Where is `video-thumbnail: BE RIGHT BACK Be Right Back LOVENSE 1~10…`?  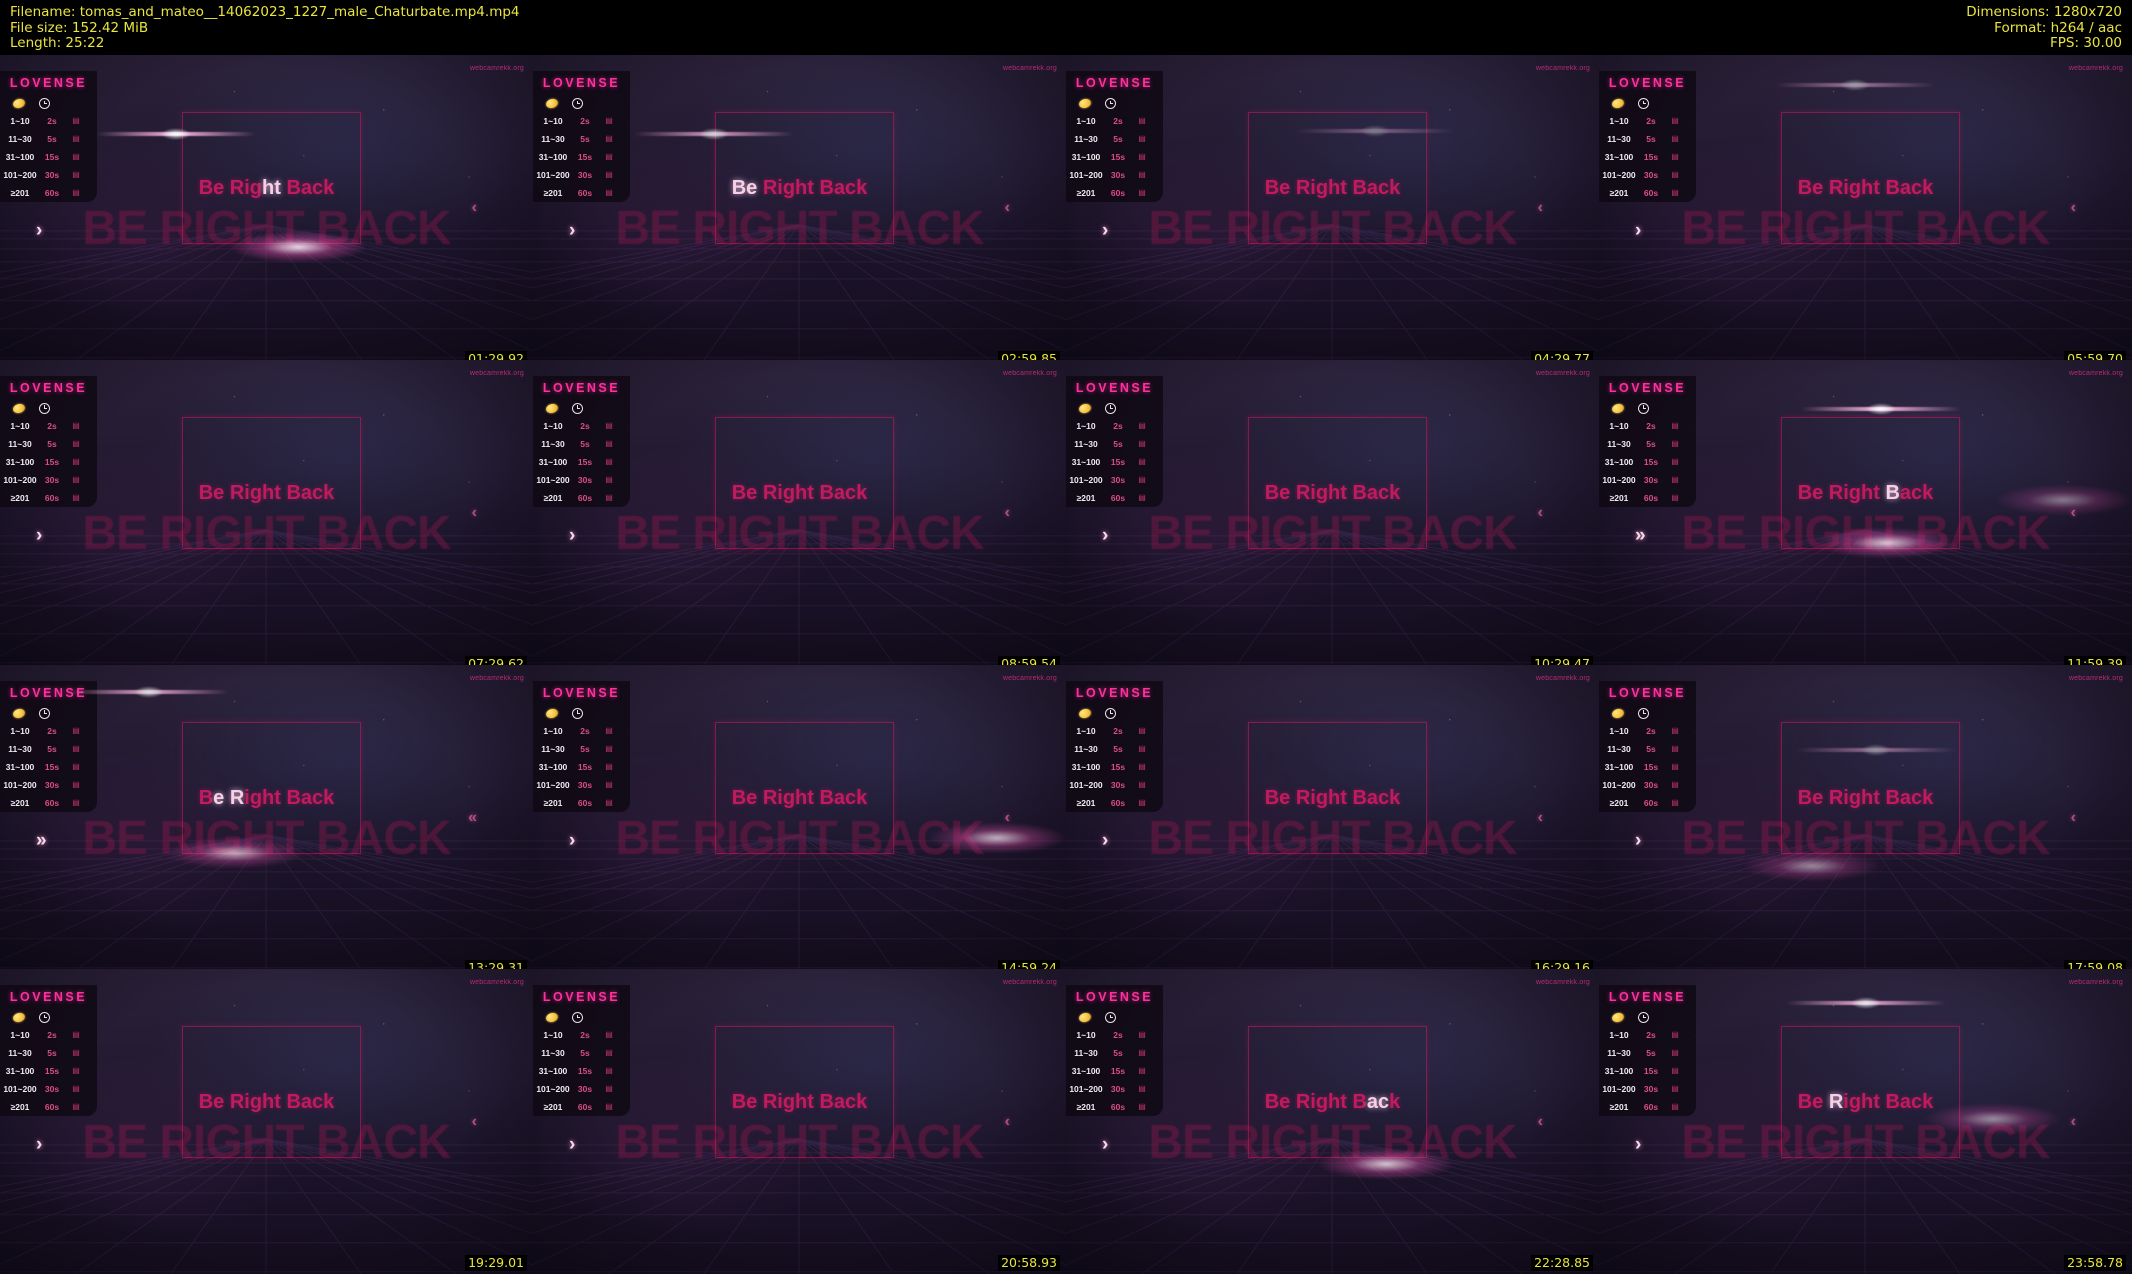 video-thumbnail: BE RIGHT BACK Be Right Back LOVENSE 1~10… is located at coordinates (799, 207).